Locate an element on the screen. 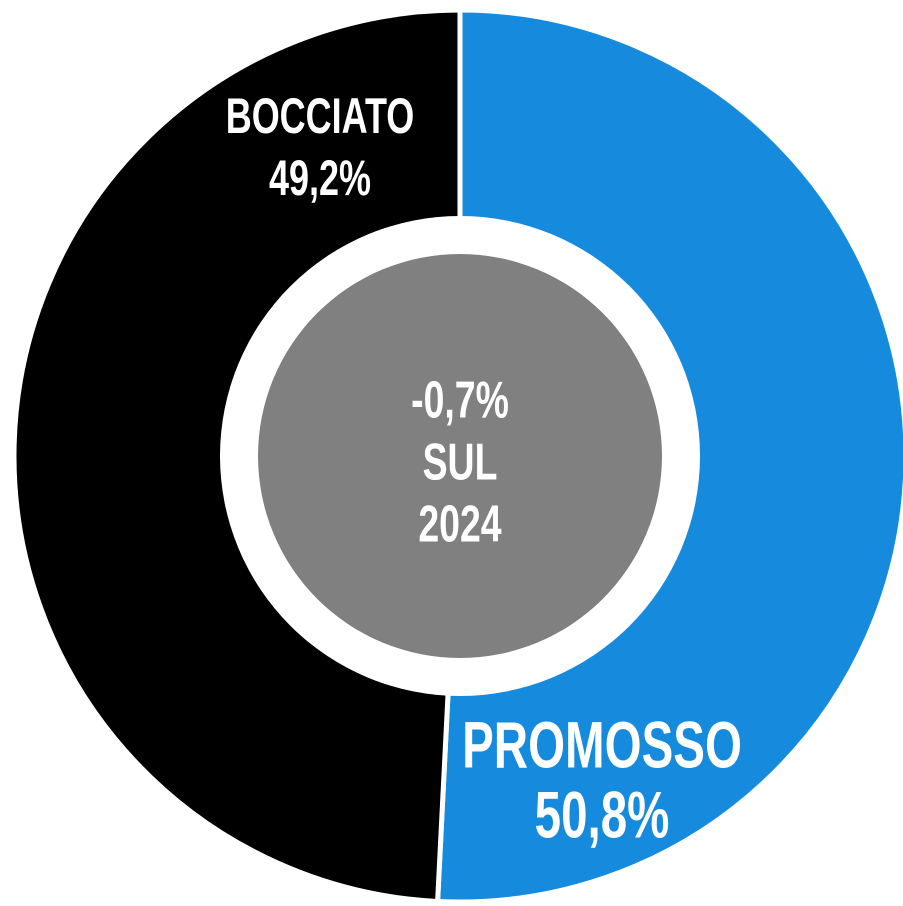 This screenshot has height=906, width=903. label-group: 50,8% is located at coordinates (602, 815).